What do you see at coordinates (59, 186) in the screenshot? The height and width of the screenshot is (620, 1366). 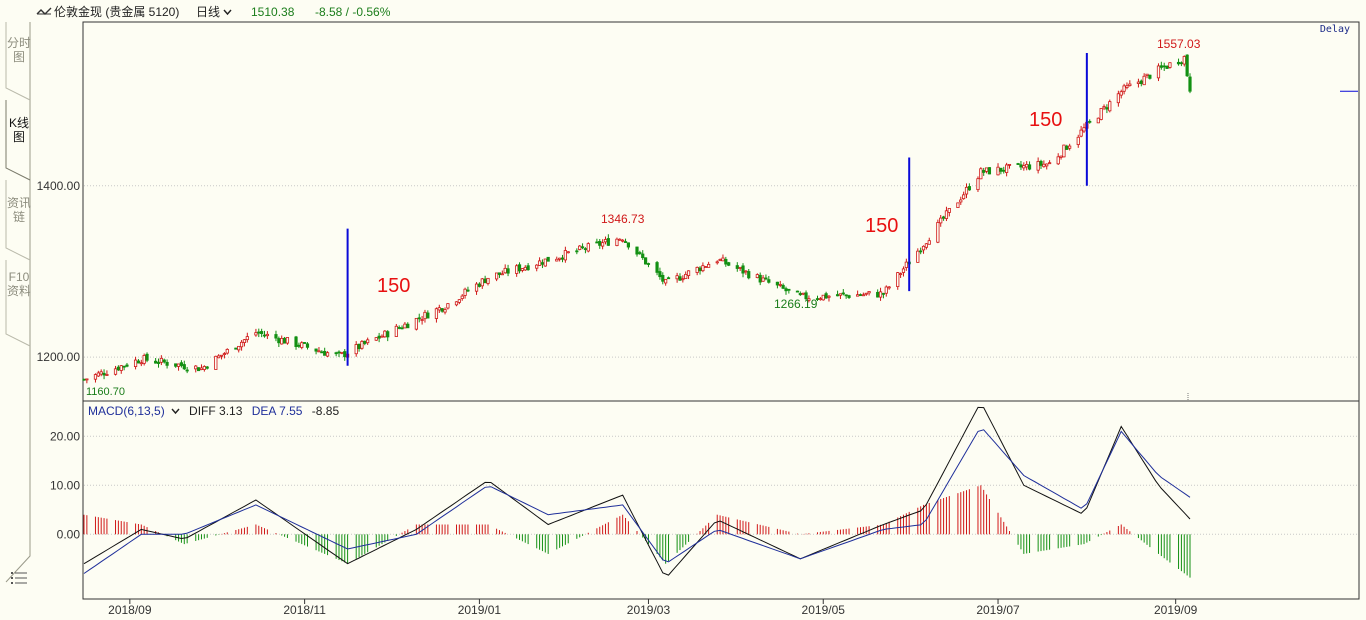 I see `price-y-tick-label: 1400.00` at bounding box center [59, 186].